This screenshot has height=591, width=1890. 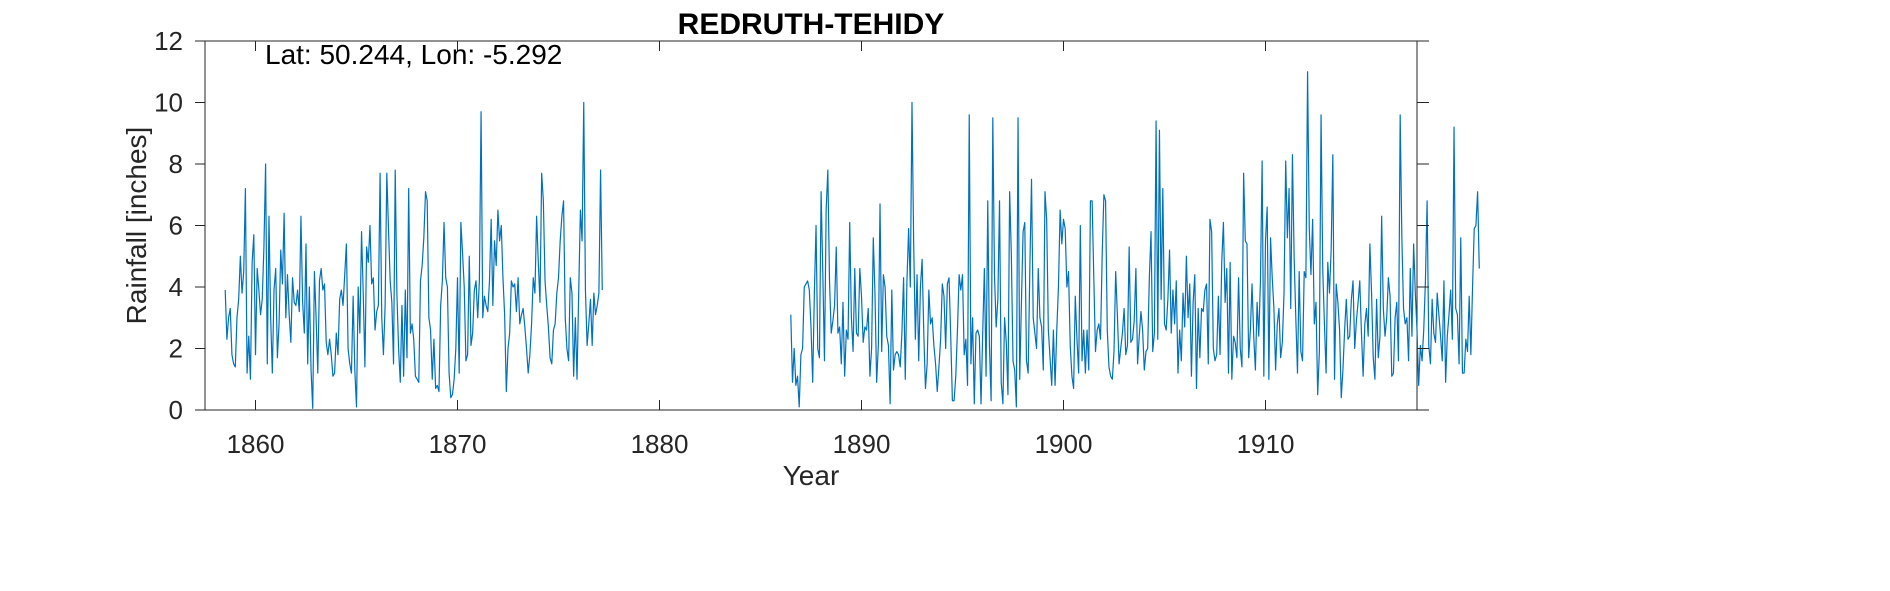 I want to click on x-tick-label-1870: 1870, so click(x=458, y=444).